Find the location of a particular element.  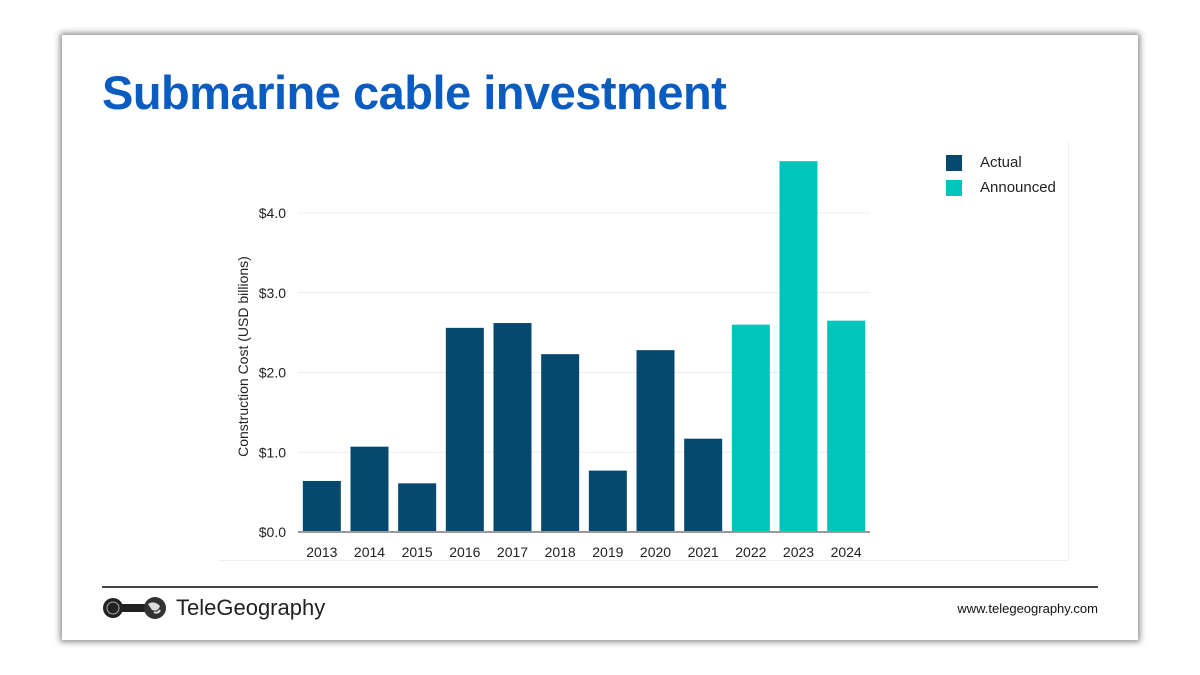

bar-actual-2021 is located at coordinates (703, 485).